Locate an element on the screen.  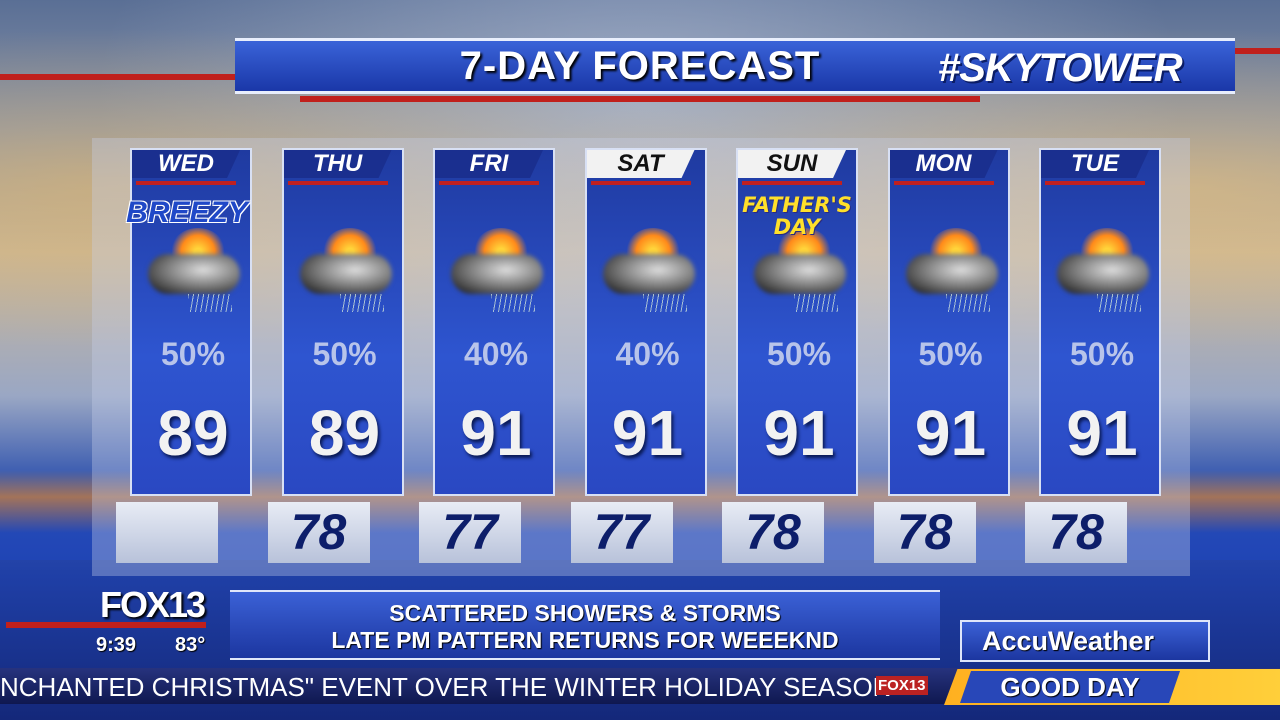
show-title: GOOD DAY is located at coordinates (1070, 687).